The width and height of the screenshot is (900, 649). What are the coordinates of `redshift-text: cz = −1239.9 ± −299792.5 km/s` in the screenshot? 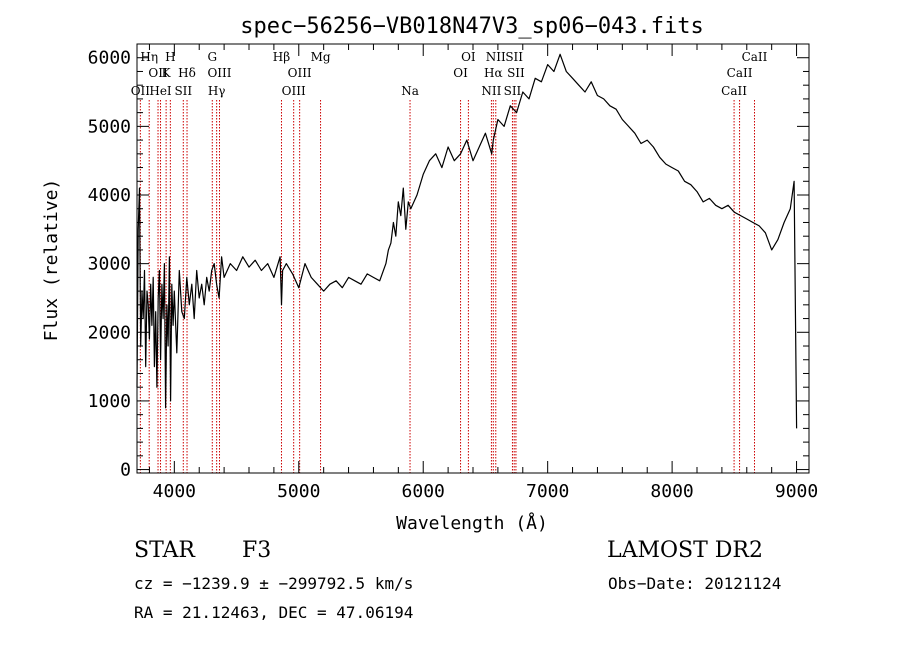 It's located at (274, 583).